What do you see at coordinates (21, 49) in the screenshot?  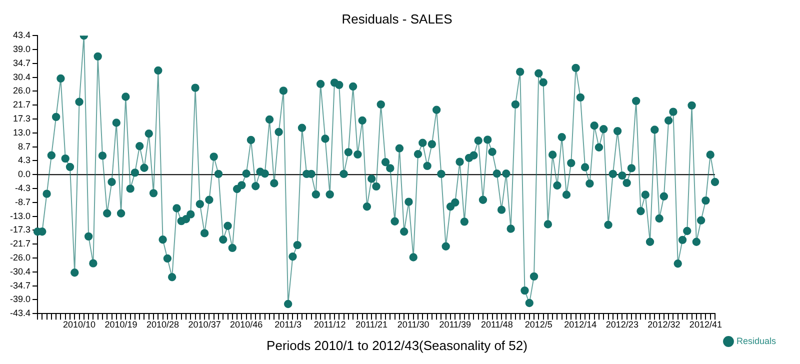 I see `y-tick-label: 39.0` at bounding box center [21, 49].